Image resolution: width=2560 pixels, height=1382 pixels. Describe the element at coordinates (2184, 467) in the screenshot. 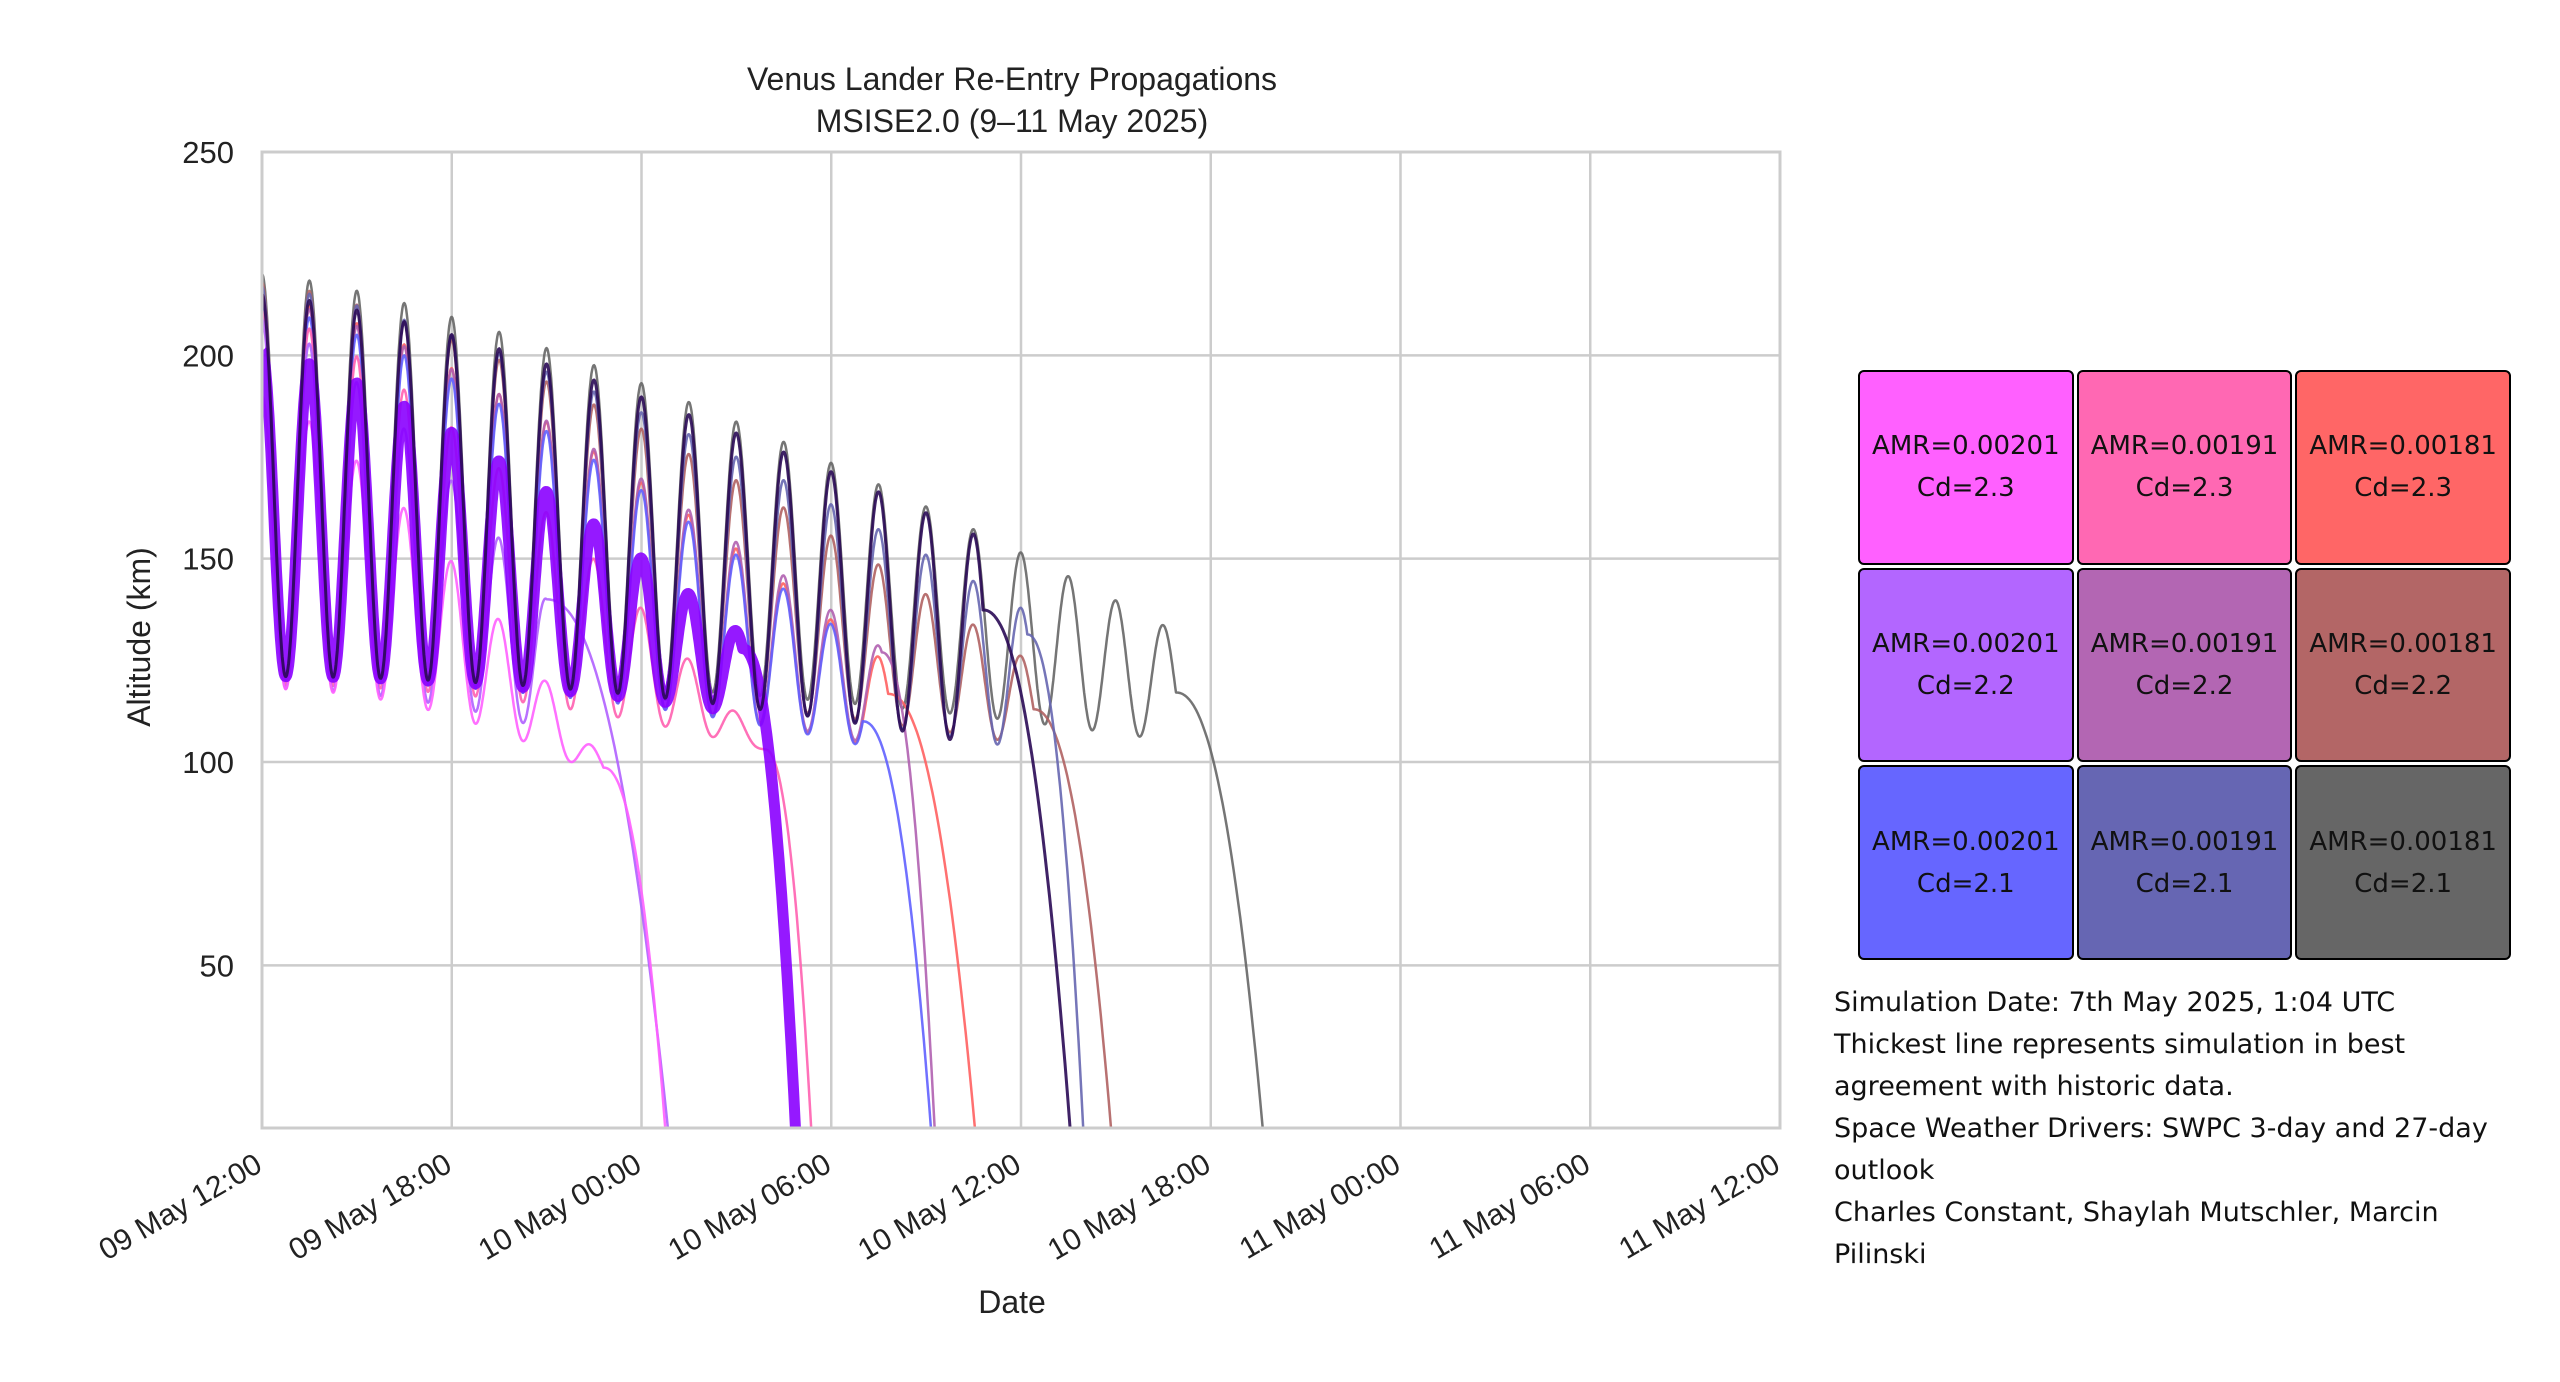

I see `legend-cell: AMR=0.00191 Cd=2.3` at that location.